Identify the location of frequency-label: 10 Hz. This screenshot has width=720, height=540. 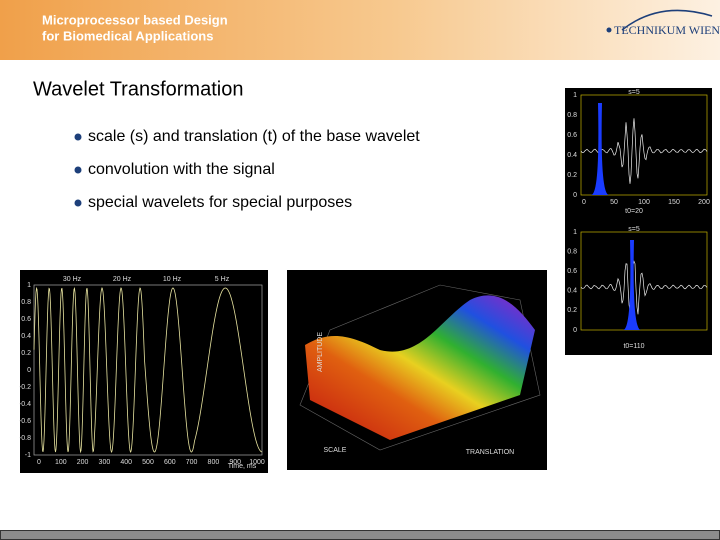
(172, 279).